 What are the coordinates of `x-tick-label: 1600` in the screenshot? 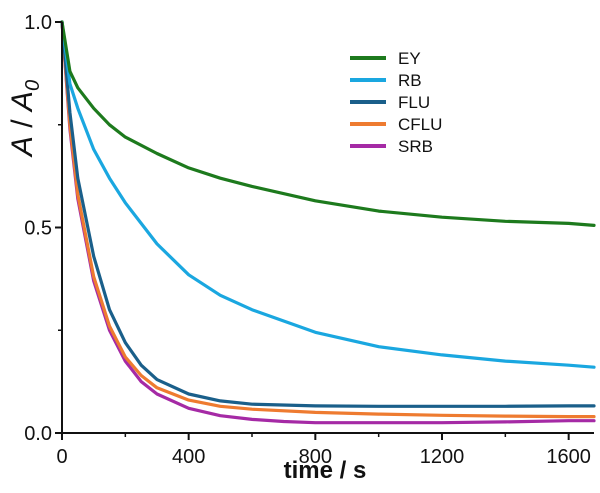 It's located at (568, 457).